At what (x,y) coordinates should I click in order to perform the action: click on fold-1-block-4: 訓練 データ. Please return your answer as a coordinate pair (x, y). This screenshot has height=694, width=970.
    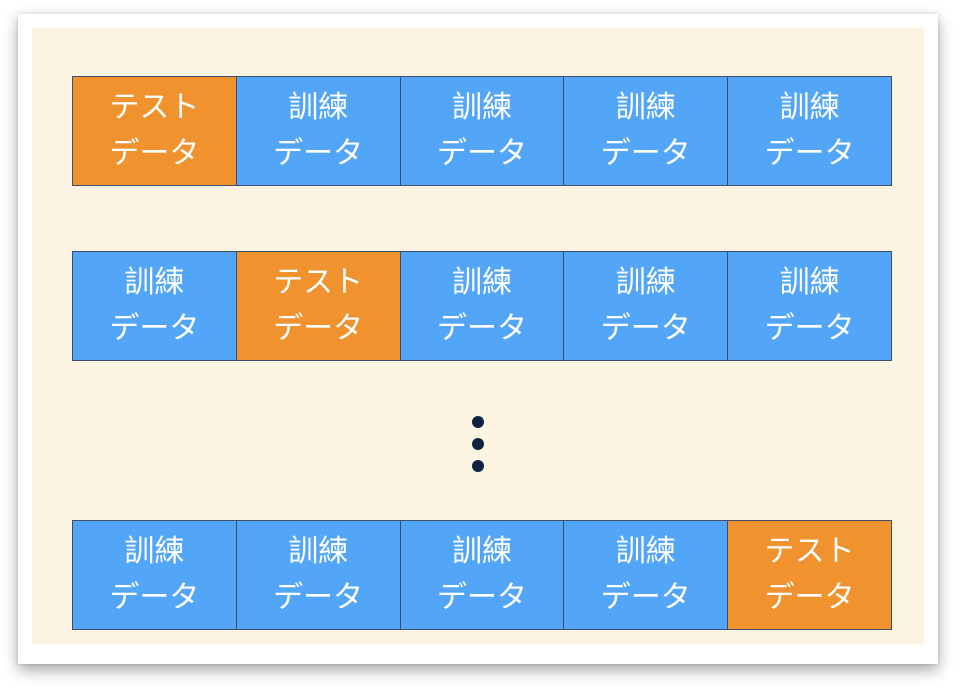
    Looking at the image, I should click on (646, 131).